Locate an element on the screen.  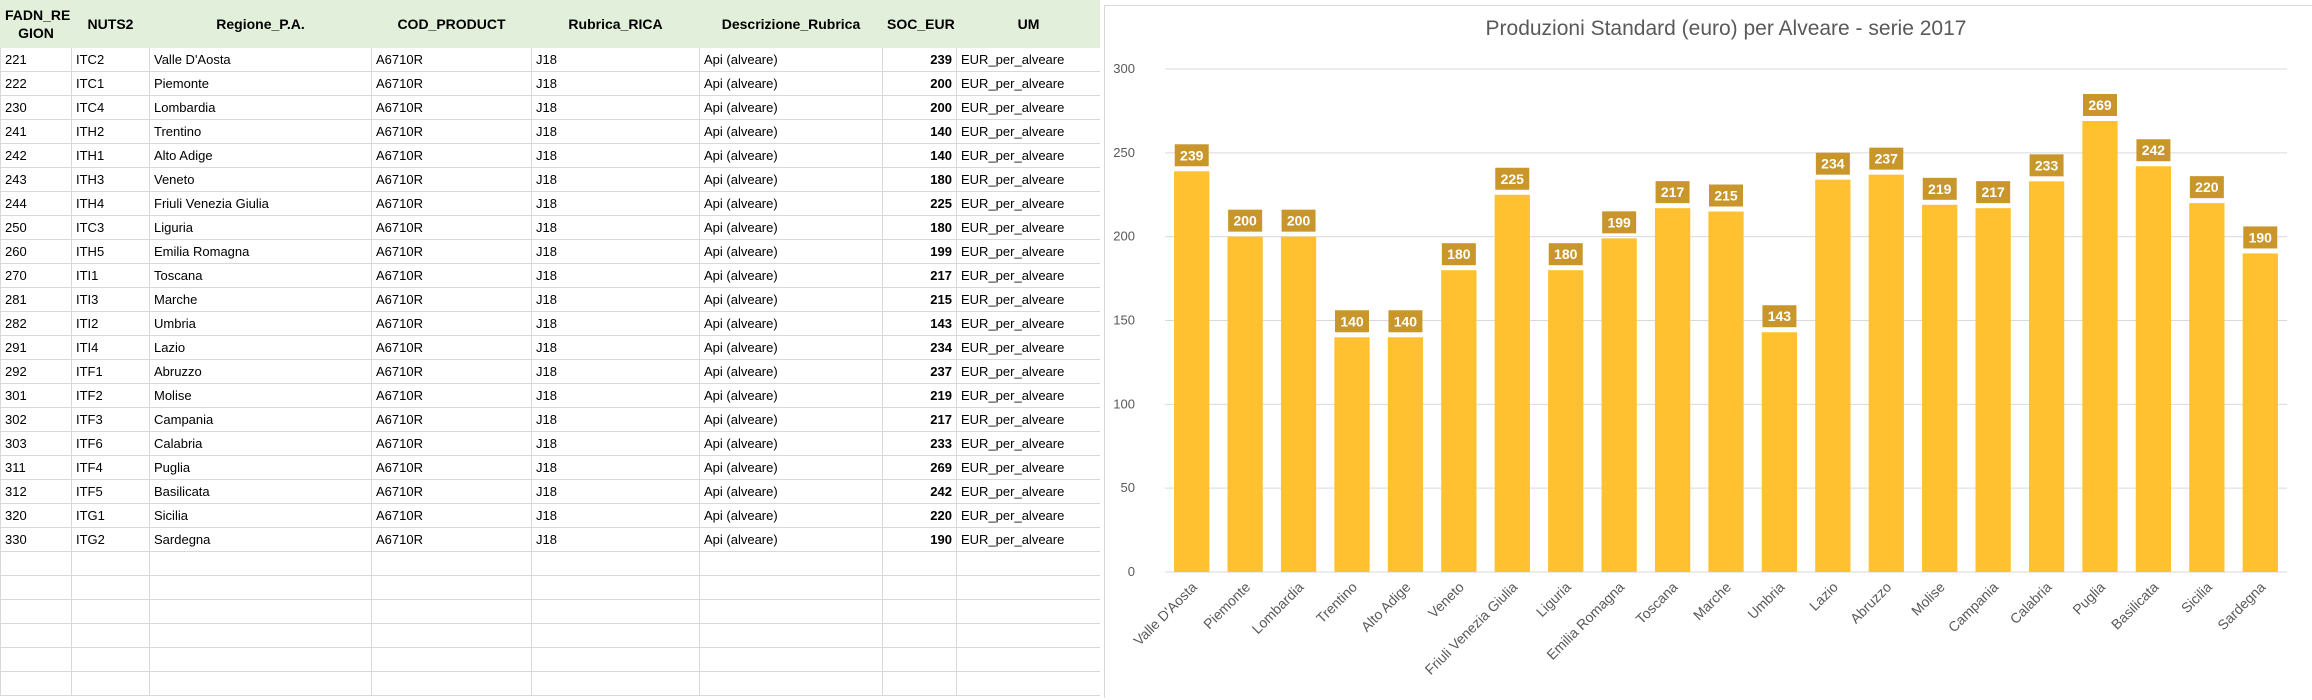
table-cell: ITI4 is located at coordinates (110, 347).